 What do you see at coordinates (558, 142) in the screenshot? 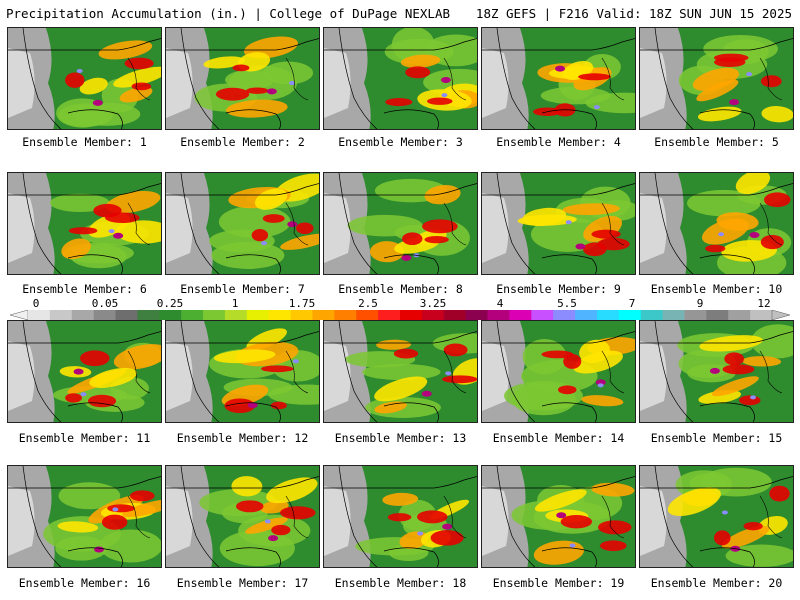
I see `ensemble-member-label: Ensemble Member: 4` at bounding box center [558, 142].